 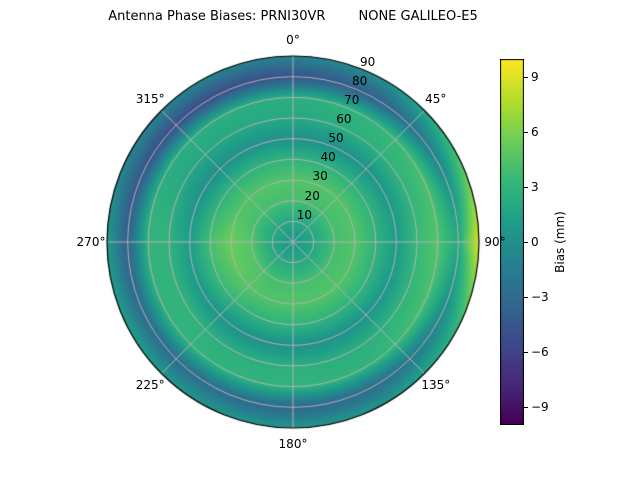 What do you see at coordinates (304, 214) in the screenshot?
I see `r-tick-label: 10` at bounding box center [304, 214].